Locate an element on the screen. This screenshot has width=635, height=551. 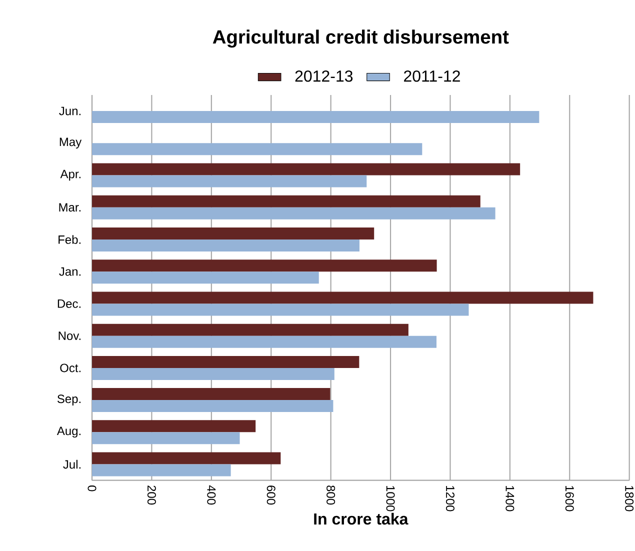
y-tick-label: Feb. is located at coordinates (69, 239).